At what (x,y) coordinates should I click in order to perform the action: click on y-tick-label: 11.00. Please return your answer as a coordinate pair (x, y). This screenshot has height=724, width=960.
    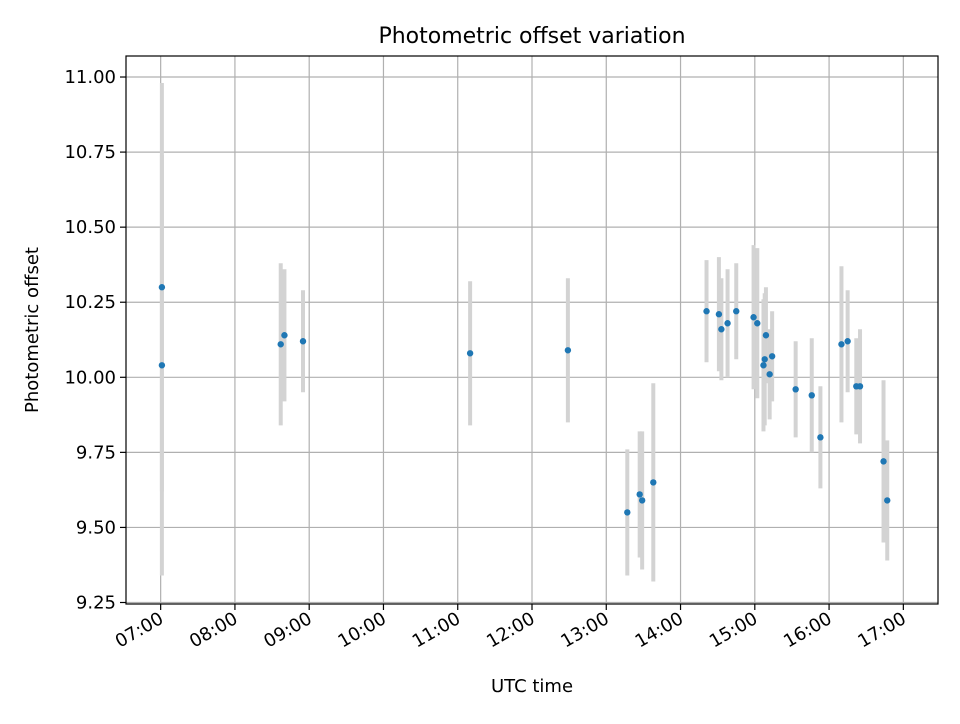
    Looking at the image, I should click on (90, 77).